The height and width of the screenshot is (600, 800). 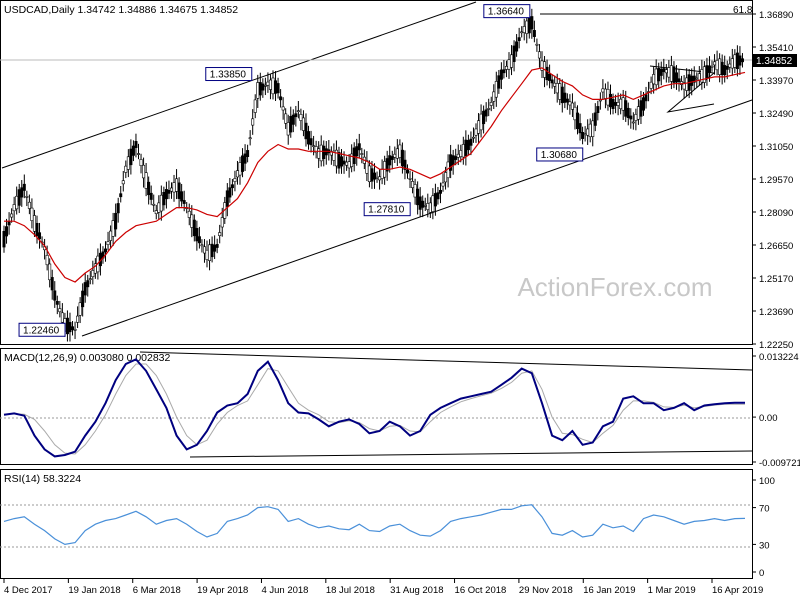 I want to click on svg-text: -0.009721, so click(x=779, y=463).